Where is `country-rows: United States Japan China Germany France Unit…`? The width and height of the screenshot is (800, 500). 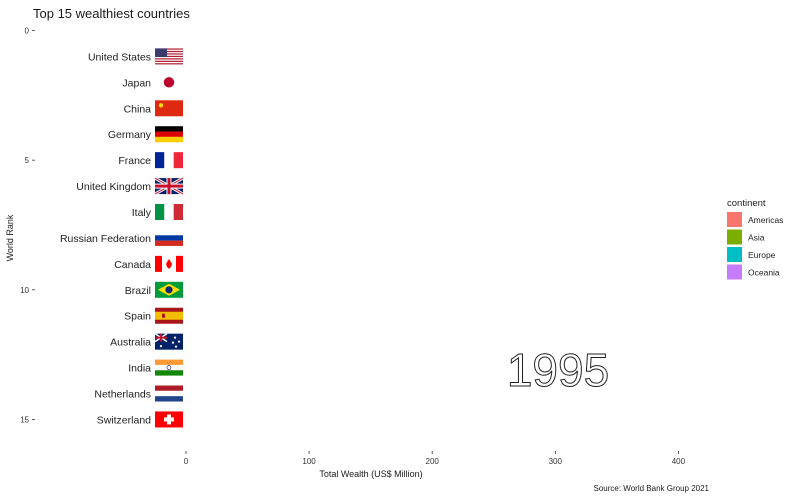
country-rows: United States Japan China Germany France Unit… is located at coordinates (122, 238).